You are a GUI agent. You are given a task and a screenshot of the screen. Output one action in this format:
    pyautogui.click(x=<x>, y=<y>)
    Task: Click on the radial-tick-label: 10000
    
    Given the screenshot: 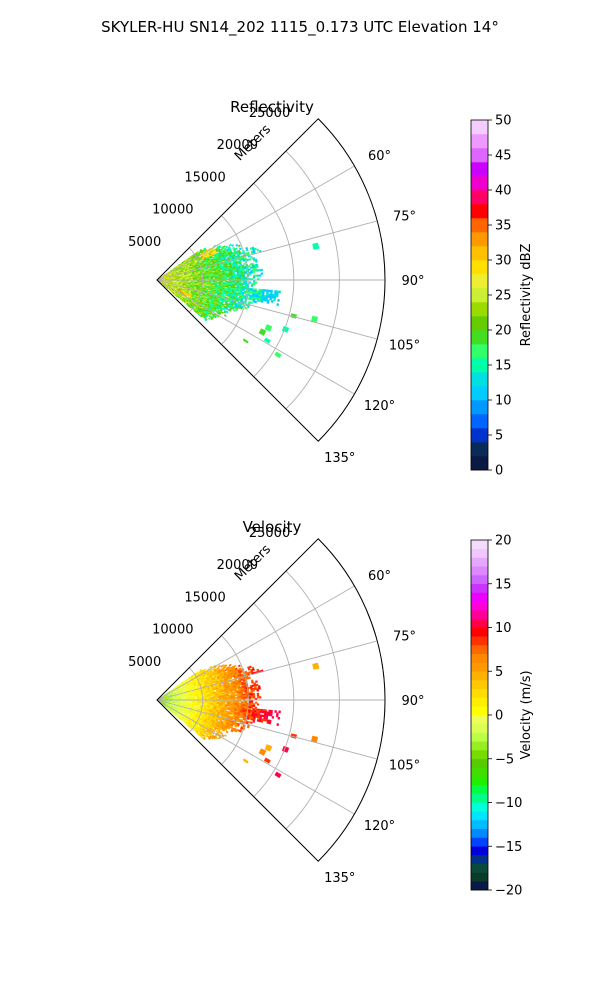 What is the action you would take?
    pyautogui.click(x=172, y=210)
    